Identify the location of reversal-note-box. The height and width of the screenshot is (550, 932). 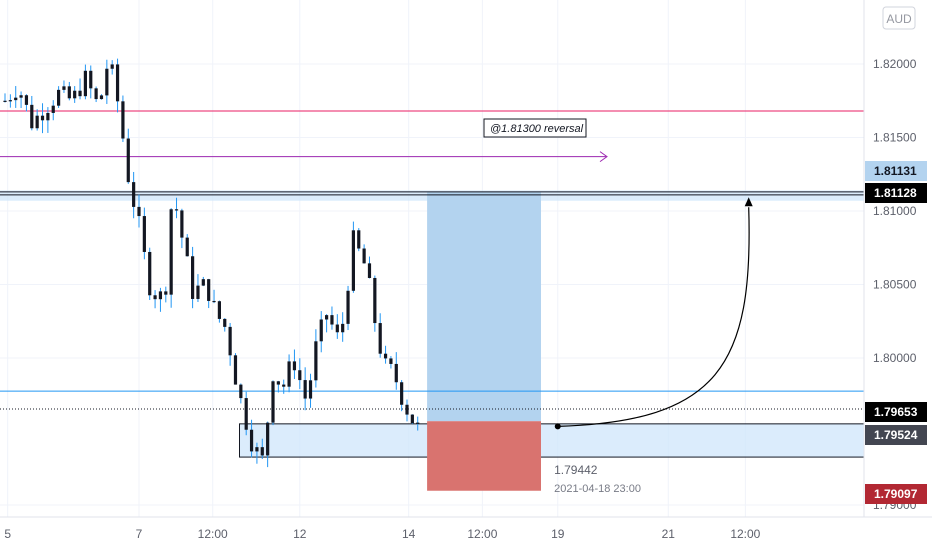
(535, 128).